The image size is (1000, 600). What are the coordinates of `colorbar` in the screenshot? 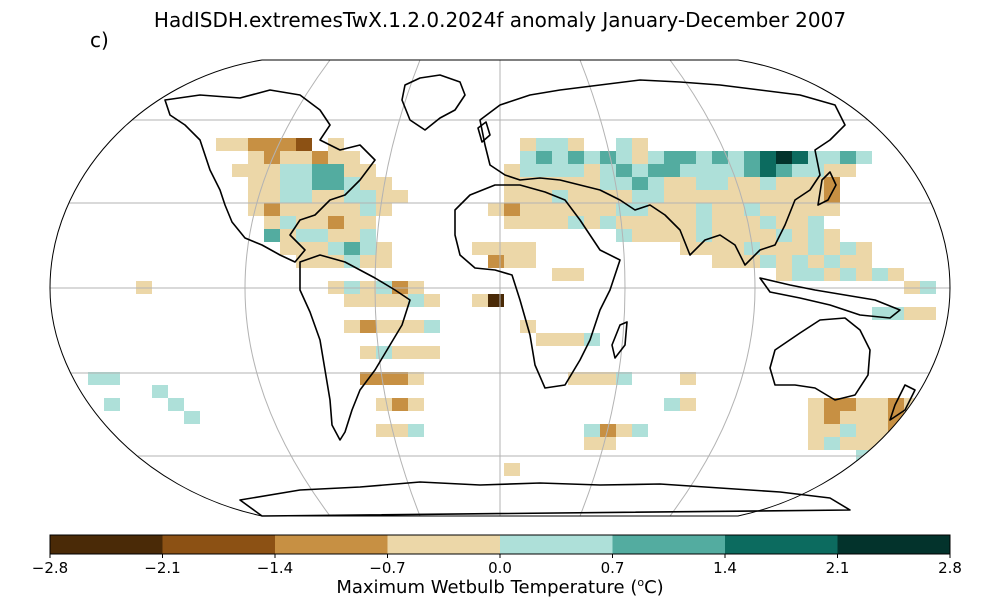 It's located at (500, 546).